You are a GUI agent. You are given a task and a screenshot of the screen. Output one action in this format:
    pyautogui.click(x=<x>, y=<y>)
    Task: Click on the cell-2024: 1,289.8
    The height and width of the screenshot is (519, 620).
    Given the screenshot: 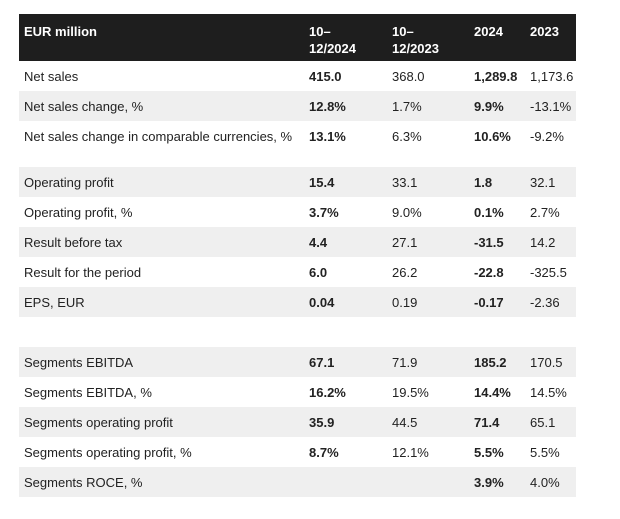 What is the action you would take?
    pyautogui.click(x=496, y=76)
    